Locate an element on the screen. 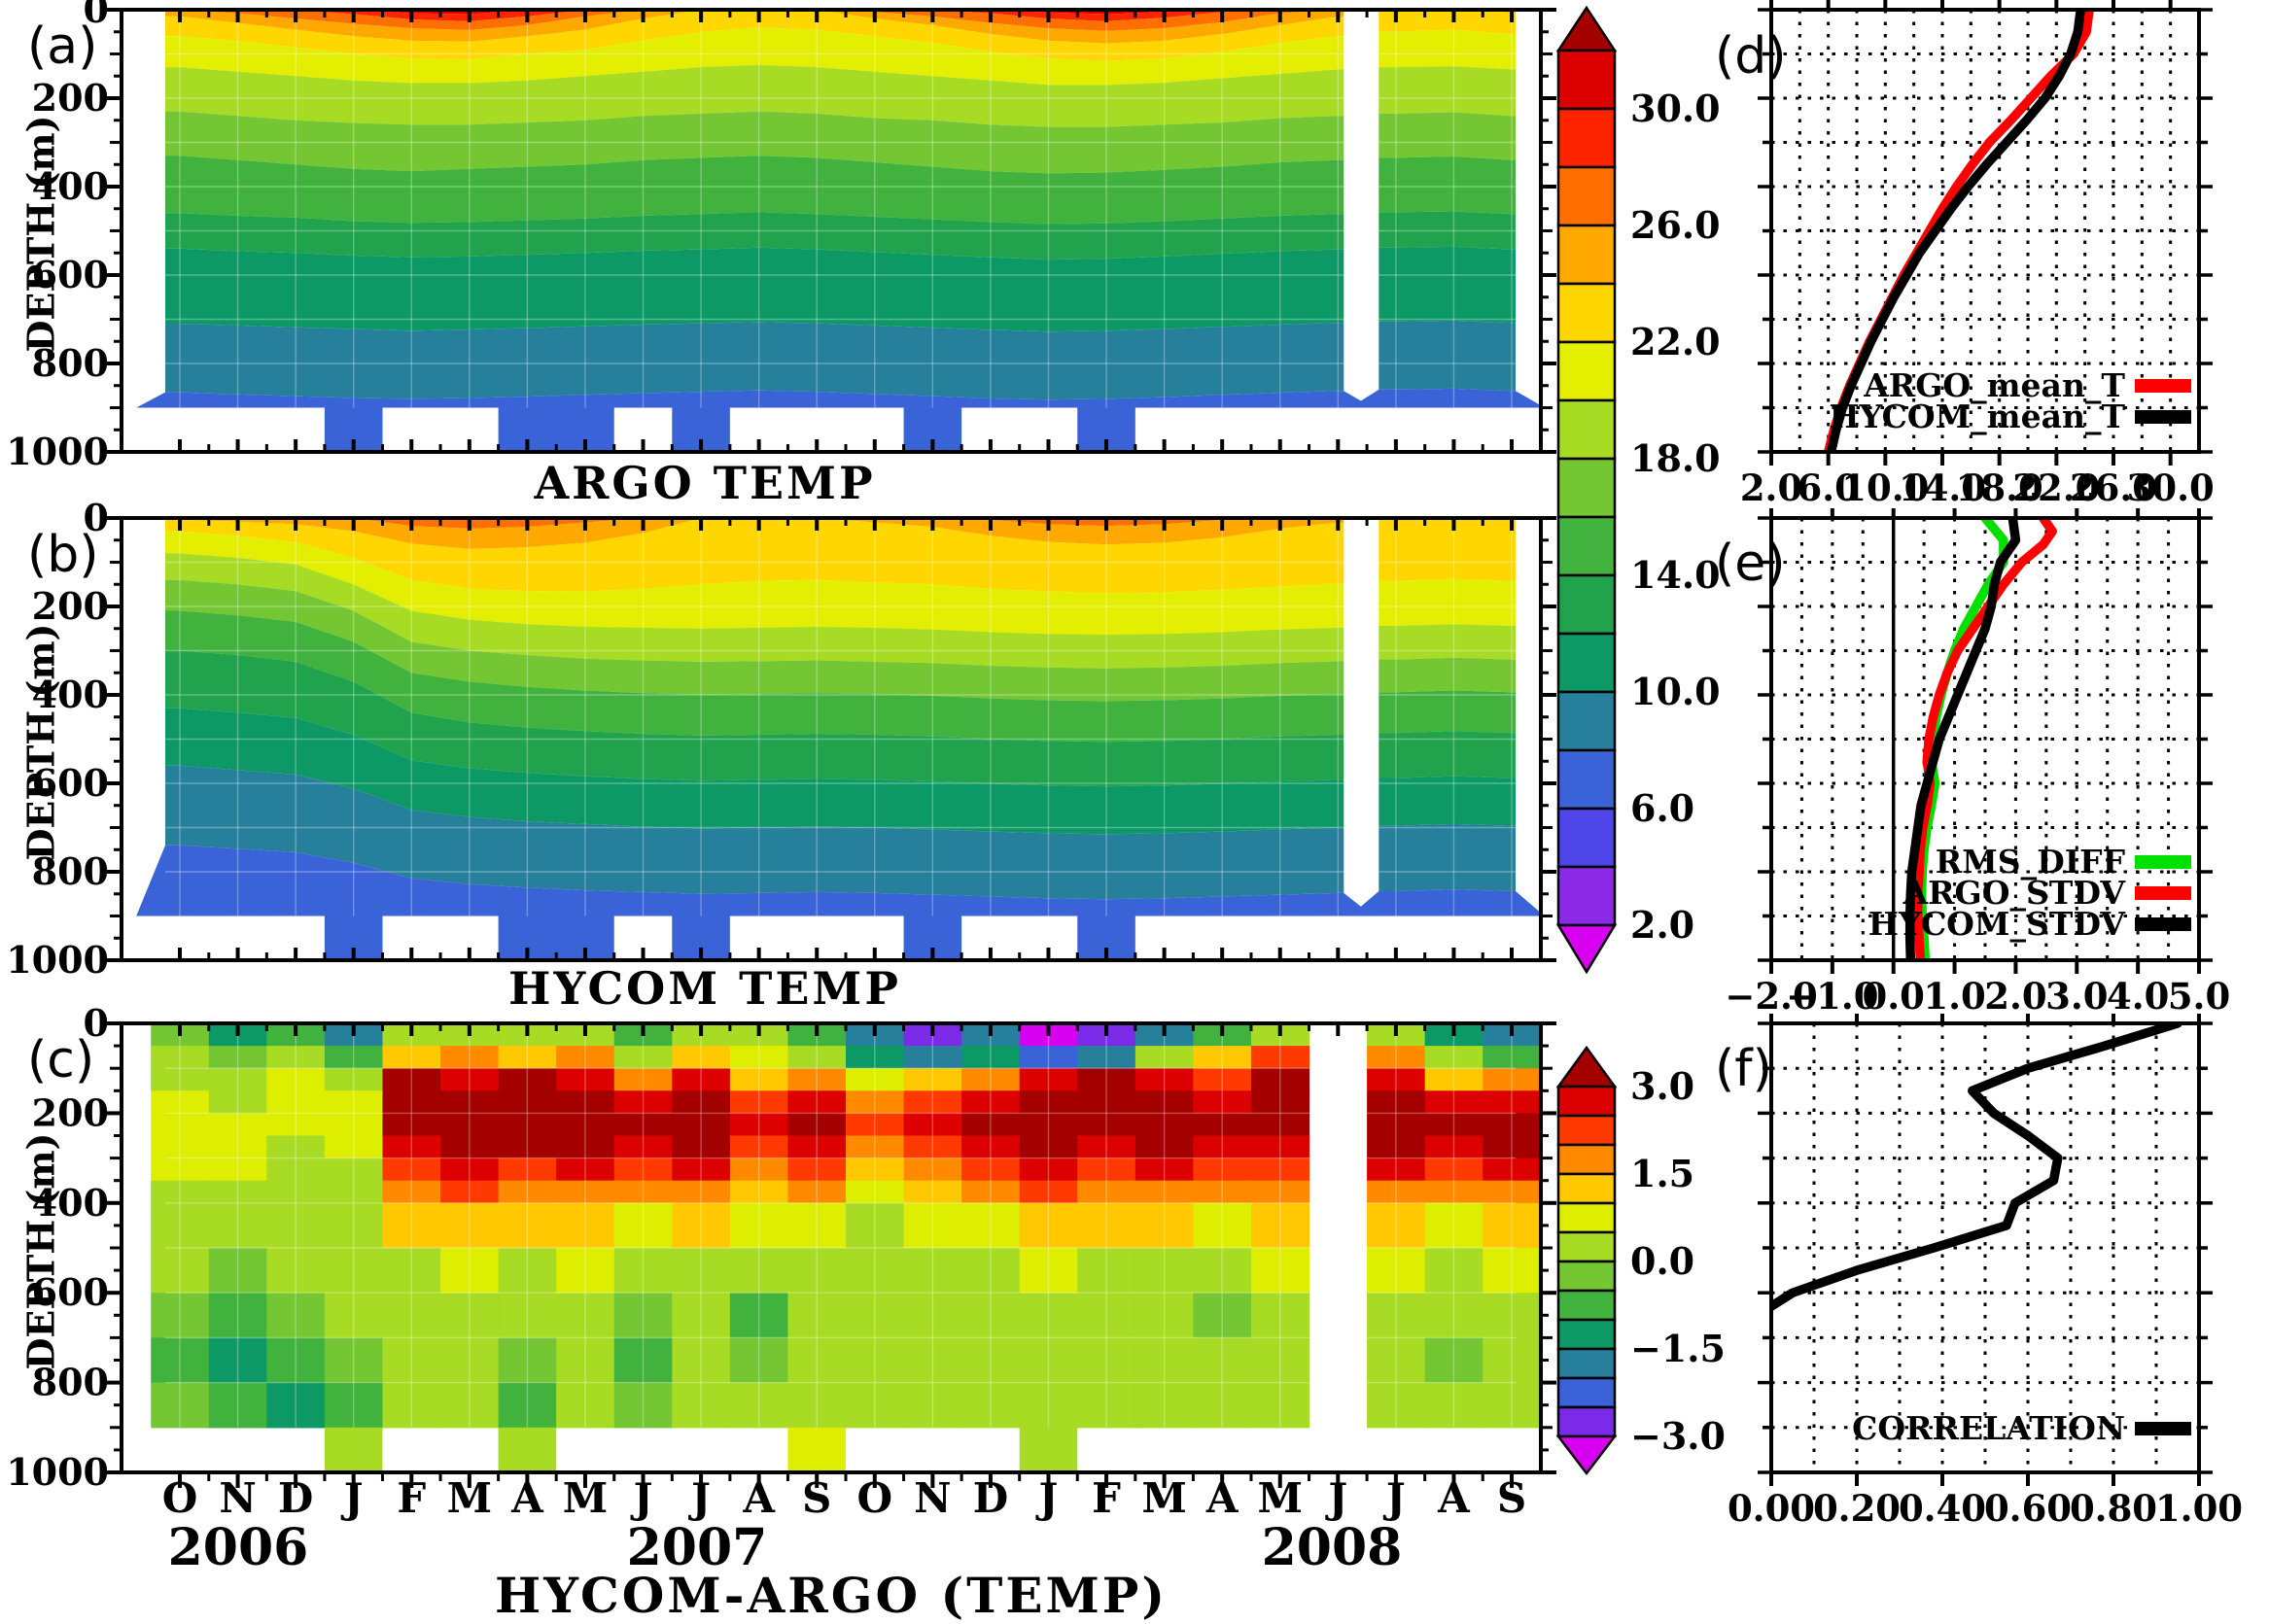 Image resolution: width=2269 pixels, height=1624 pixels. series-CORRELATION is located at coordinates (1976, 1167).